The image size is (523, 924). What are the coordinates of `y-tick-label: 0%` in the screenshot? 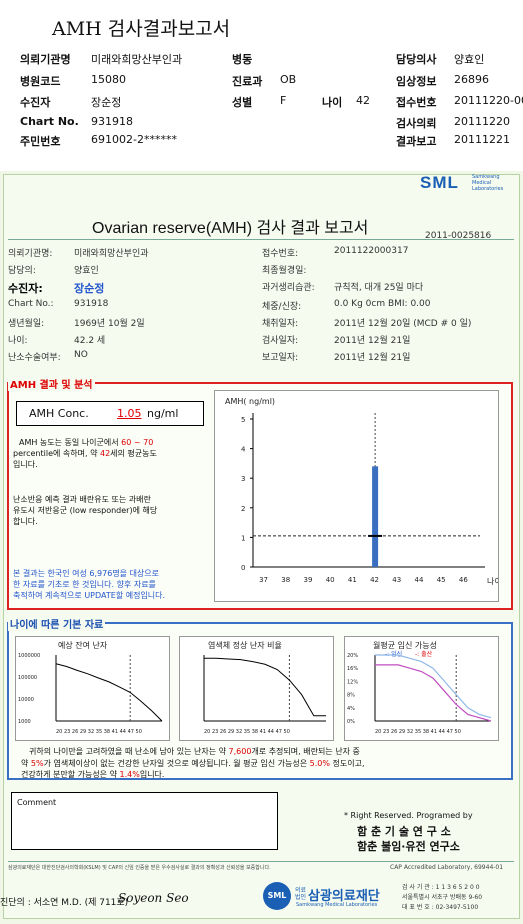 It's located at (351, 722).